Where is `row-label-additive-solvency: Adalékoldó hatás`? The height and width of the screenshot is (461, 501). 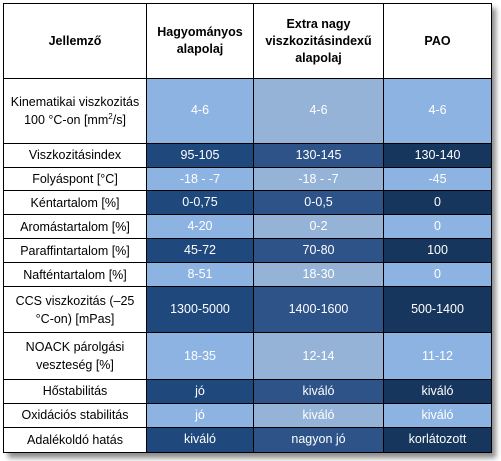
row-label-additive-solvency: Adalékoldó hatás is located at coordinates (75, 440).